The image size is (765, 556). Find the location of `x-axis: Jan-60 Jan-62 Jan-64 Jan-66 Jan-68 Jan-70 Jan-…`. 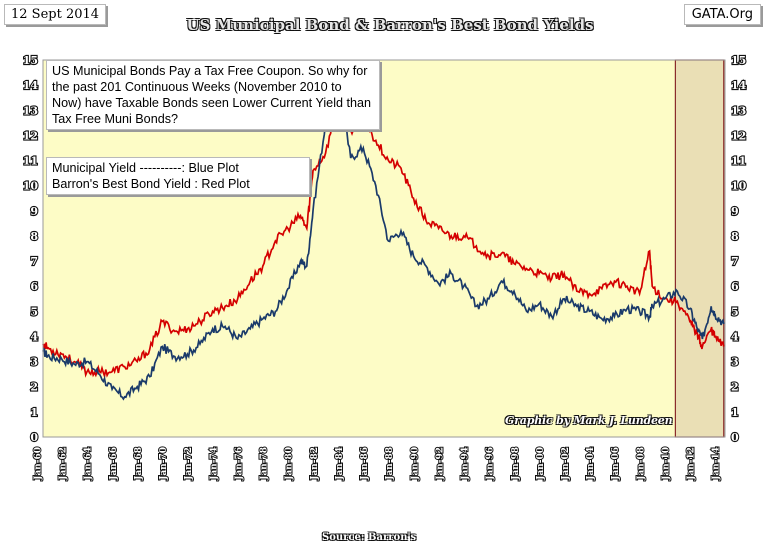

x-axis: Jan-60 Jan-62 Jan-64 Jan-66 Jan-68 Jan-70 Jan-… is located at coordinates (377, 464).